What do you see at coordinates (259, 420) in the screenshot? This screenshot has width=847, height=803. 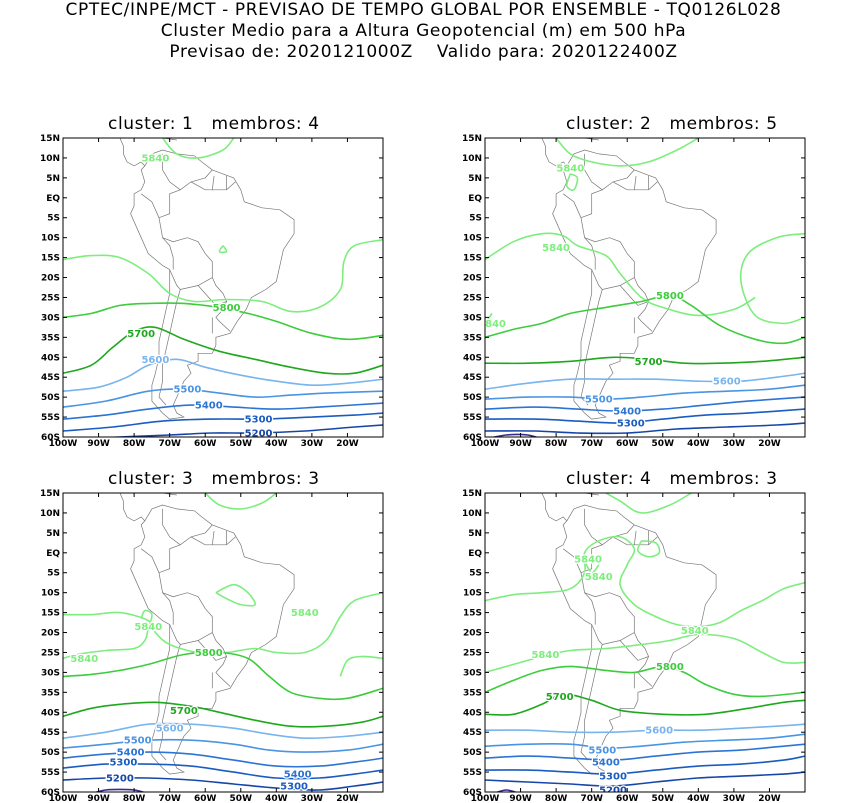 I see `contour-label-5300: 5300` at bounding box center [259, 420].